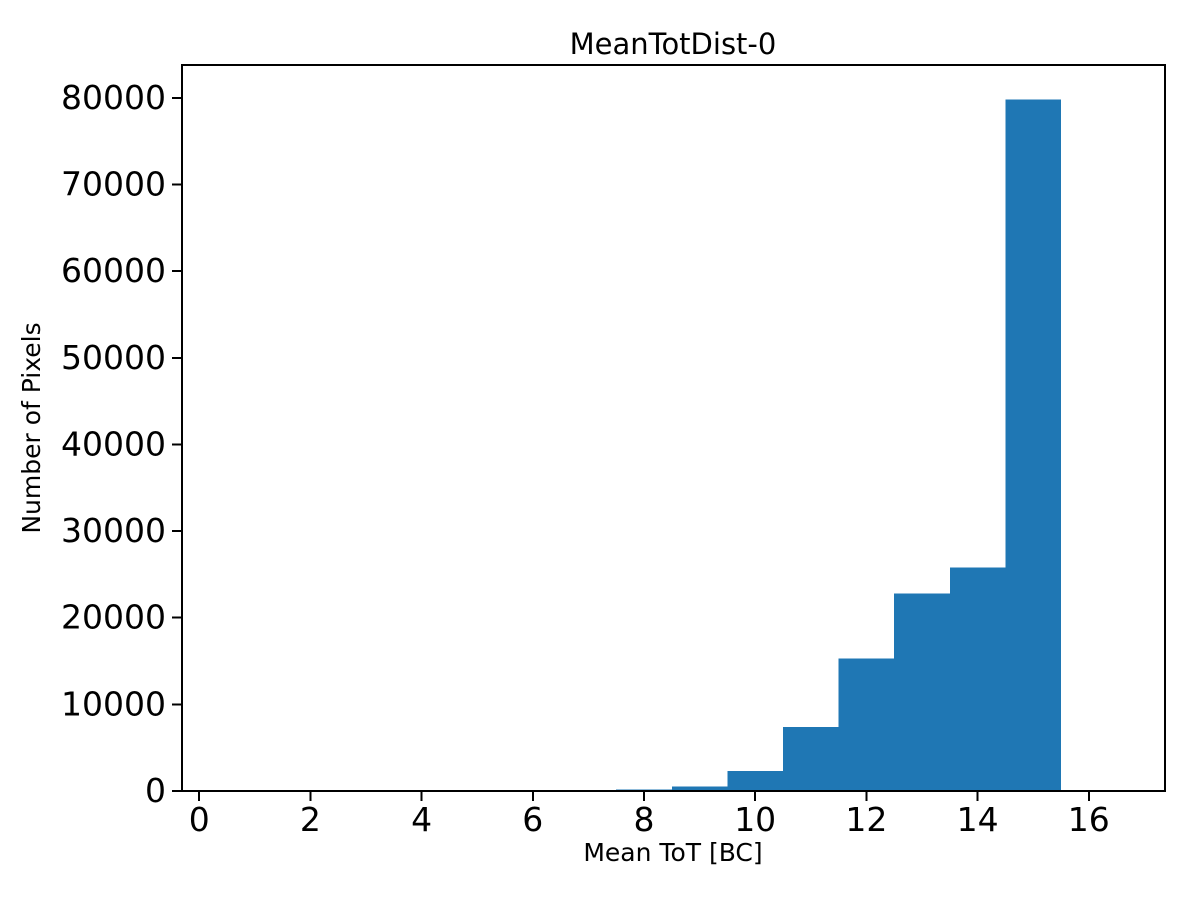 The width and height of the screenshot is (1200, 900). I want to click on x-tick-label: 2, so click(310, 819).